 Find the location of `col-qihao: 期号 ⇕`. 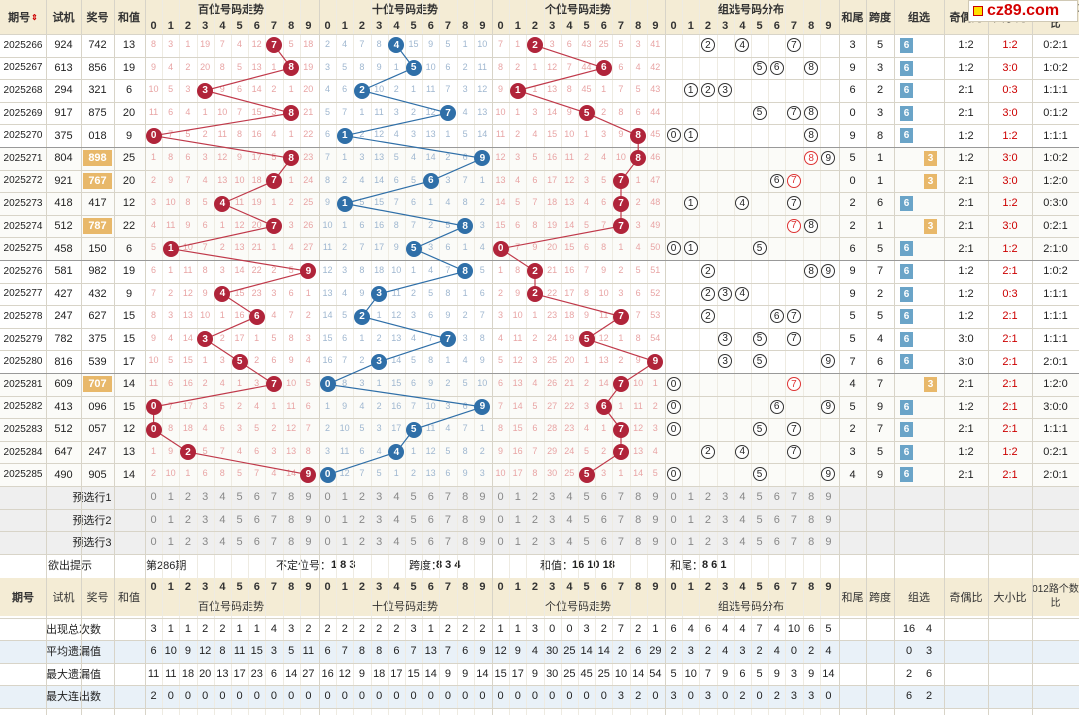

col-qihao: 期号 ⇕ is located at coordinates (23, 18).